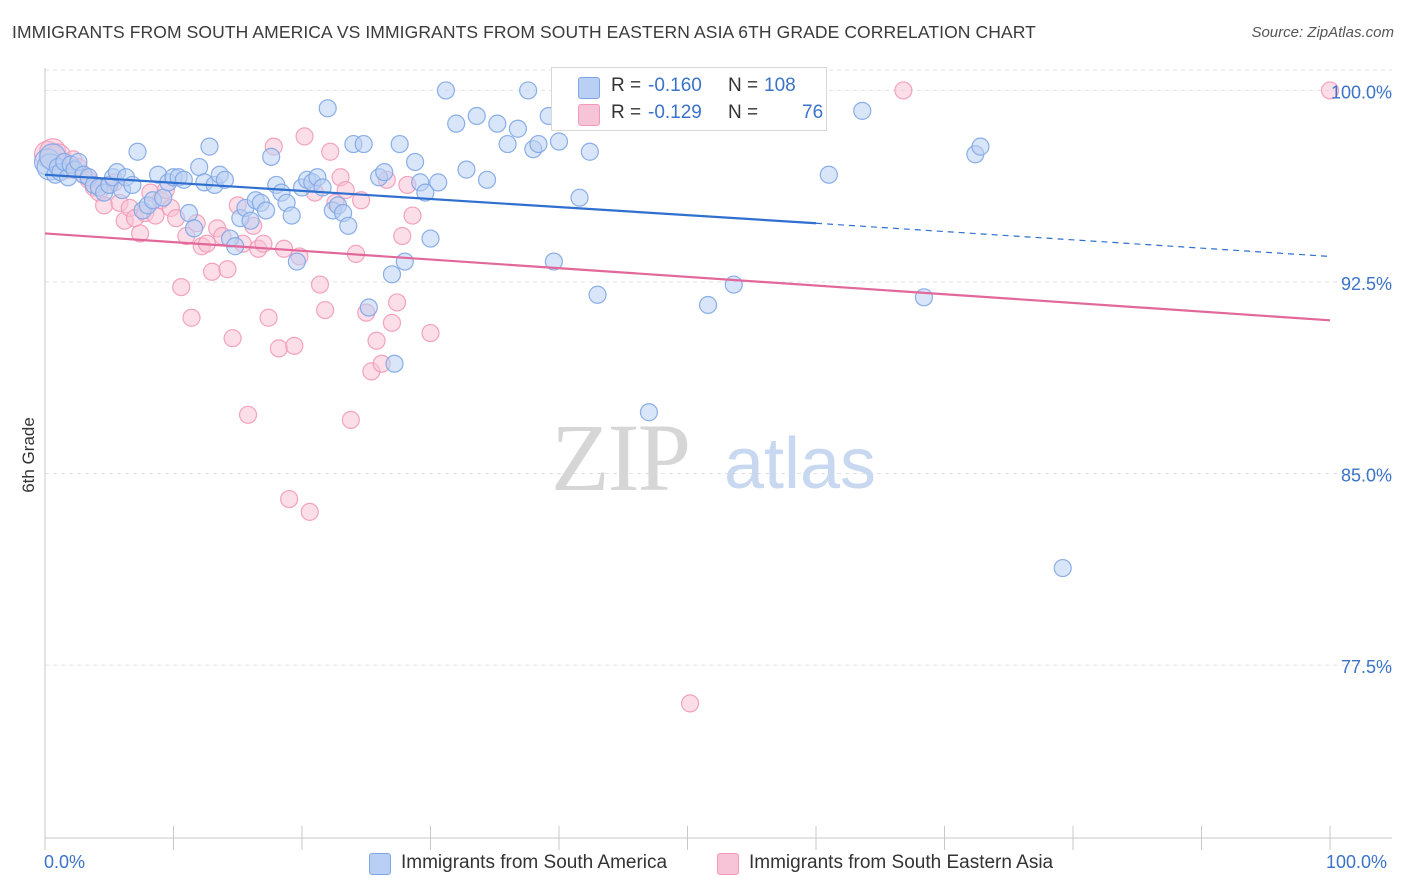 The height and width of the screenshot is (892, 1406). What do you see at coordinates (28, 455) in the screenshot?
I see `y-axis-label: 6th Grade` at bounding box center [28, 455].